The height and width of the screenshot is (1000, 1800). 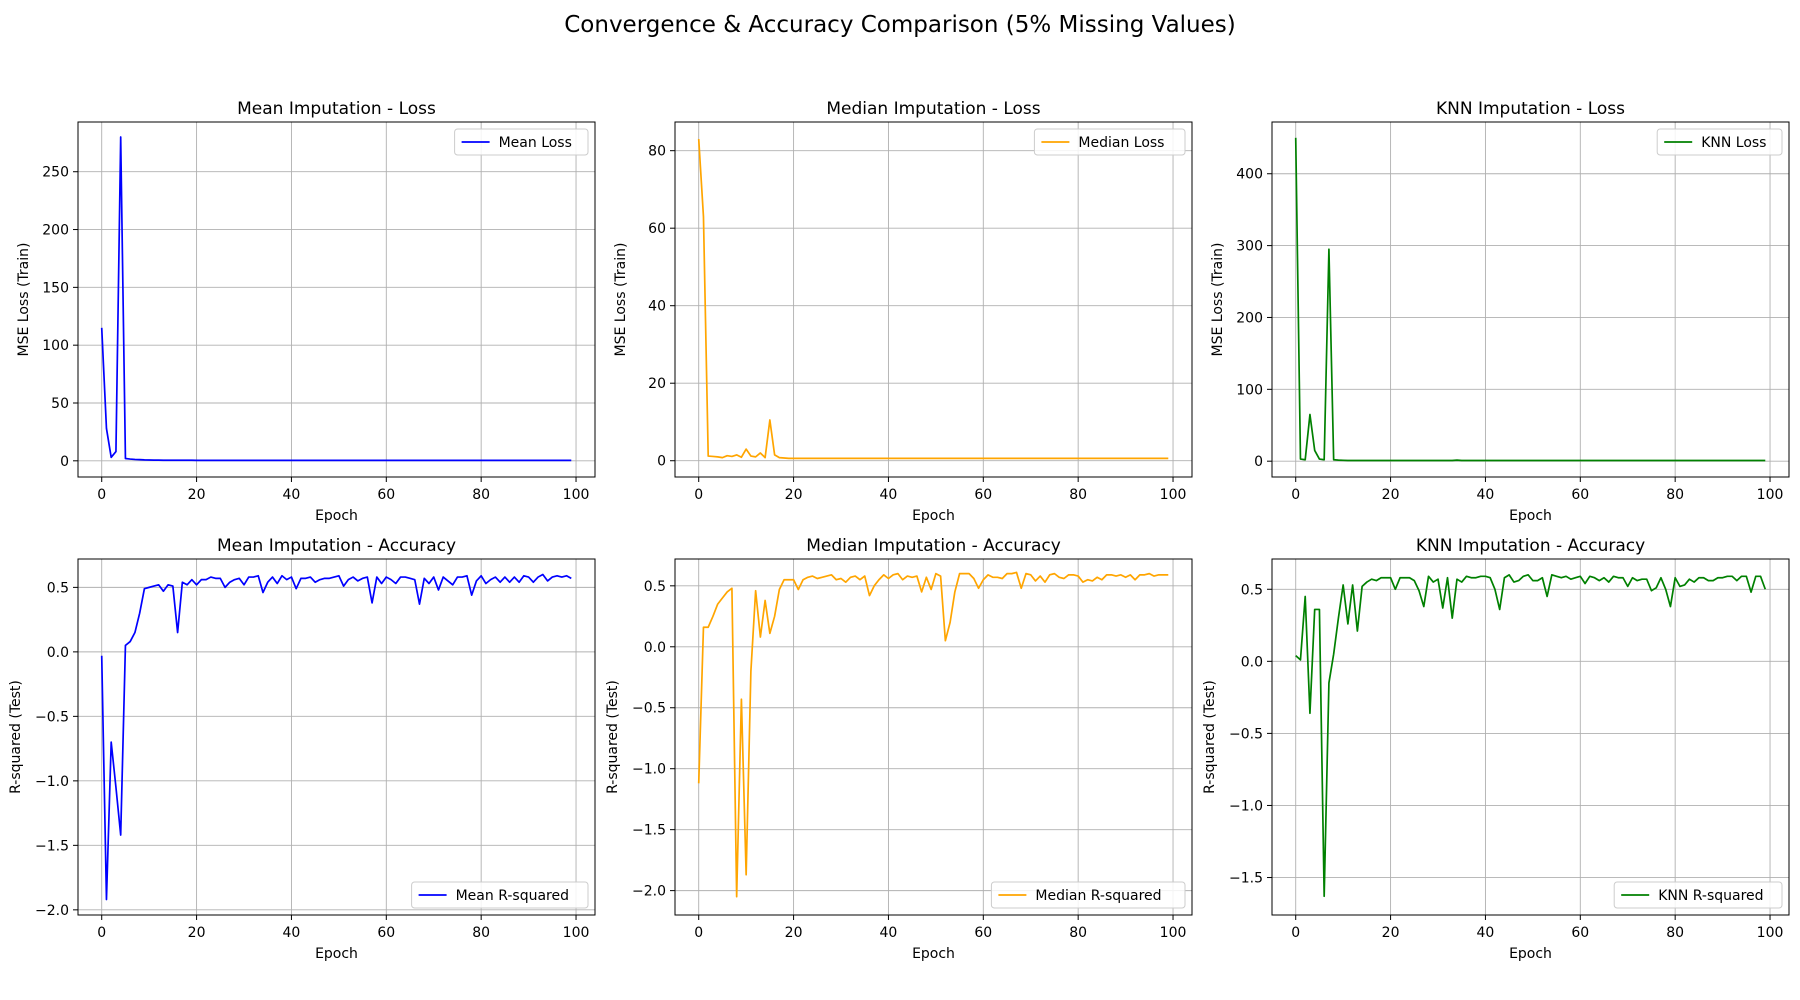 What do you see at coordinates (1121, 143) in the screenshot?
I see `legend-label: Median Loss` at bounding box center [1121, 143].